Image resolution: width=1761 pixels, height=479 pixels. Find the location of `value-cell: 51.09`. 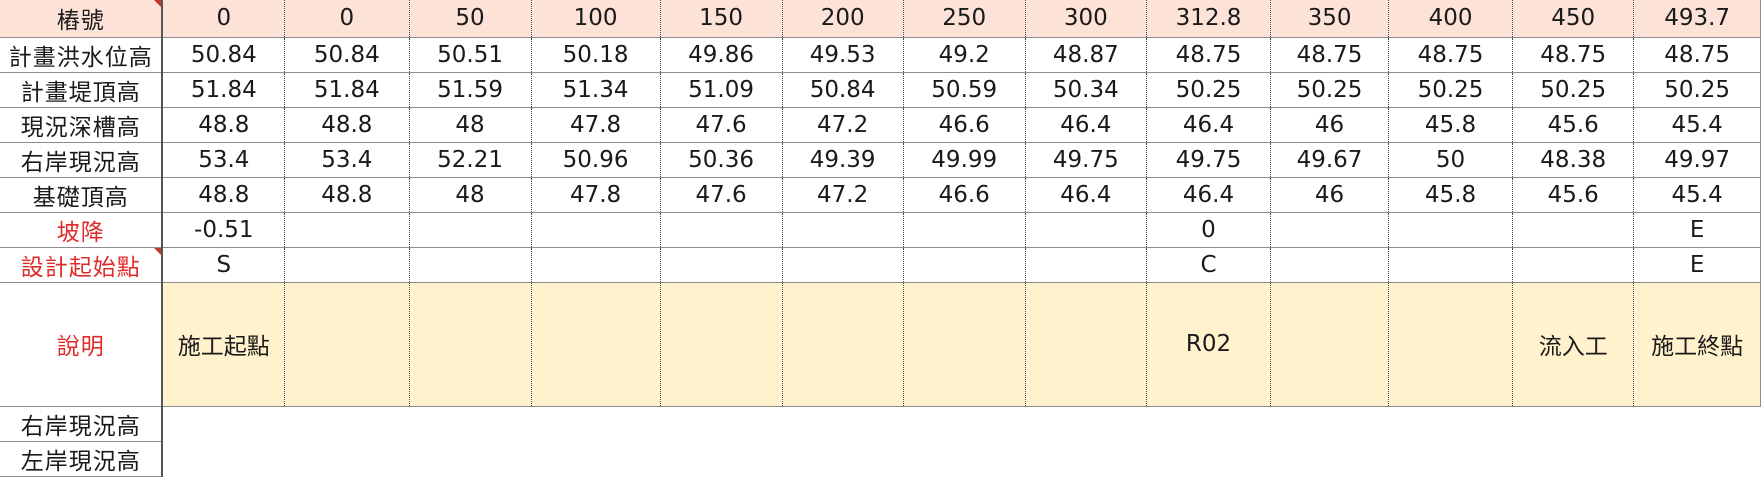

value-cell: 51.09 is located at coordinates (721, 90).